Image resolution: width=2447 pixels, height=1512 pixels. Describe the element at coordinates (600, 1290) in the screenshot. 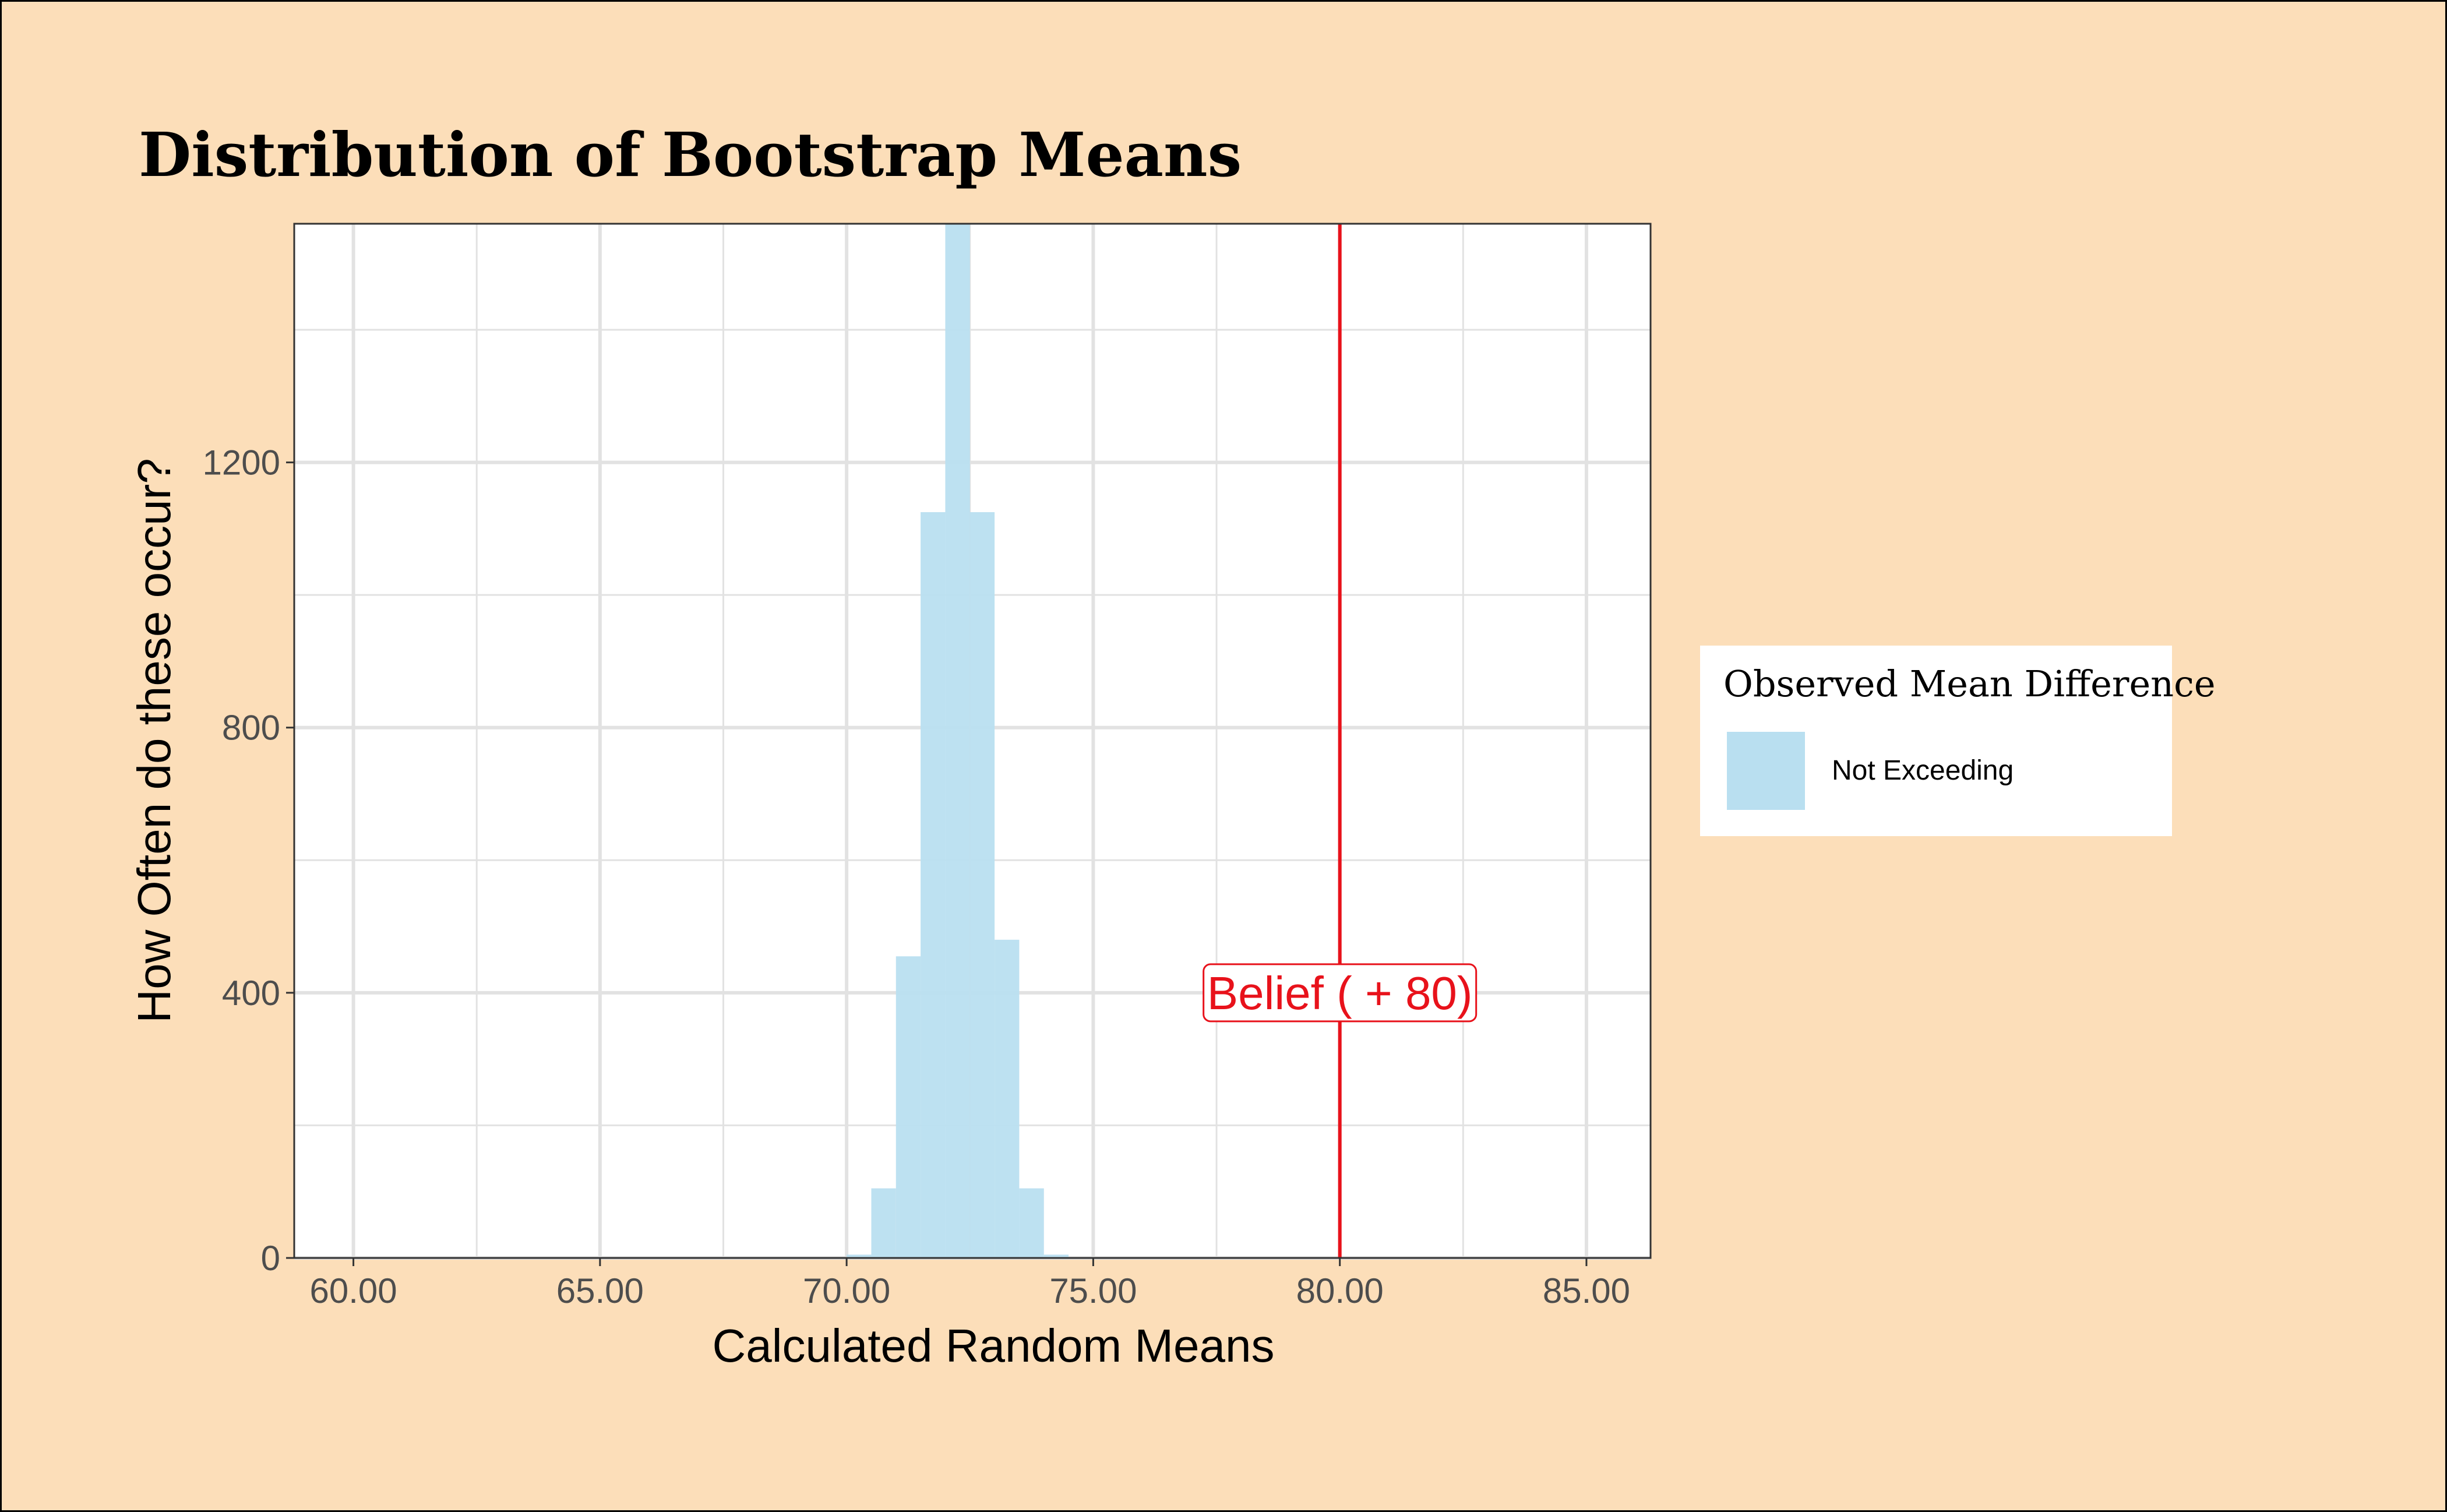

I see `x-tick-label: 65.00` at that location.